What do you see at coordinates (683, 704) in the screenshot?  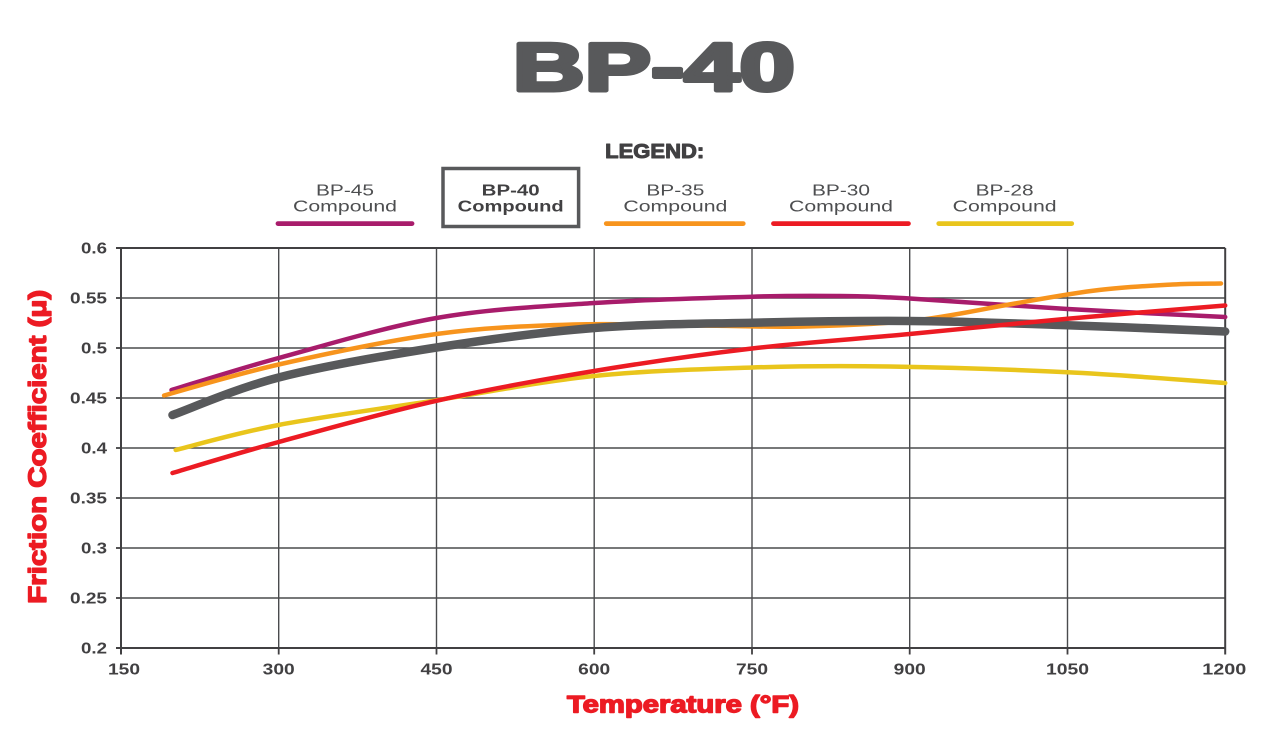 I see `svg-text: Temperature (°F)` at bounding box center [683, 704].